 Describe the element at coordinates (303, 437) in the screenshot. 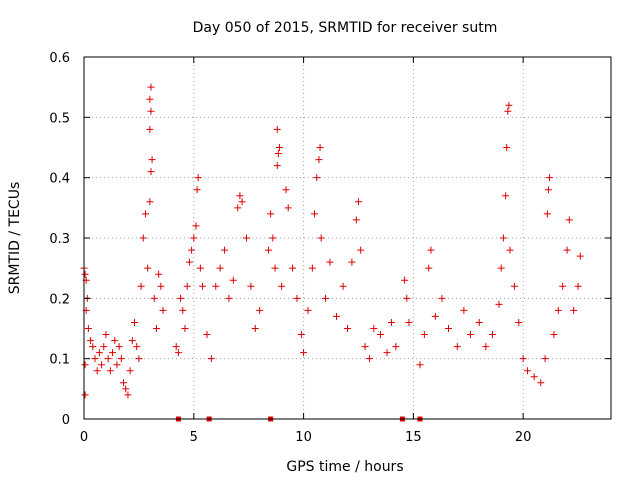

I see `x-tick-label: 10` at that location.